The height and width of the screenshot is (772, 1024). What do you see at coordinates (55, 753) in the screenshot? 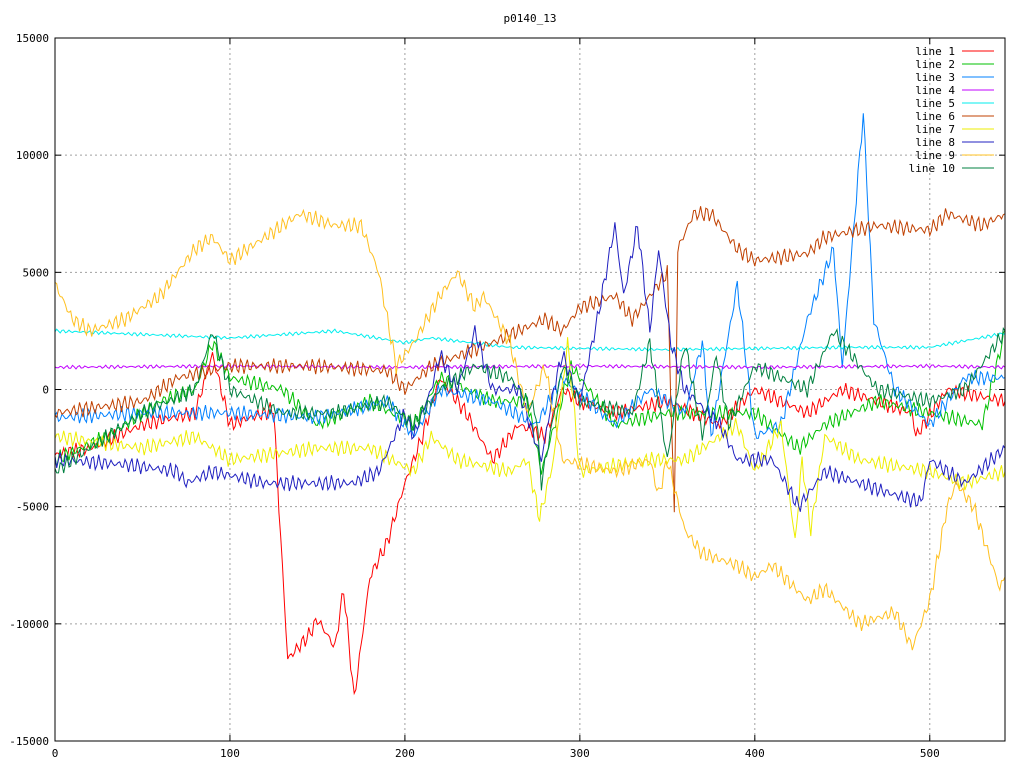
I see `x-tick-label: 0` at bounding box center [55, 753].